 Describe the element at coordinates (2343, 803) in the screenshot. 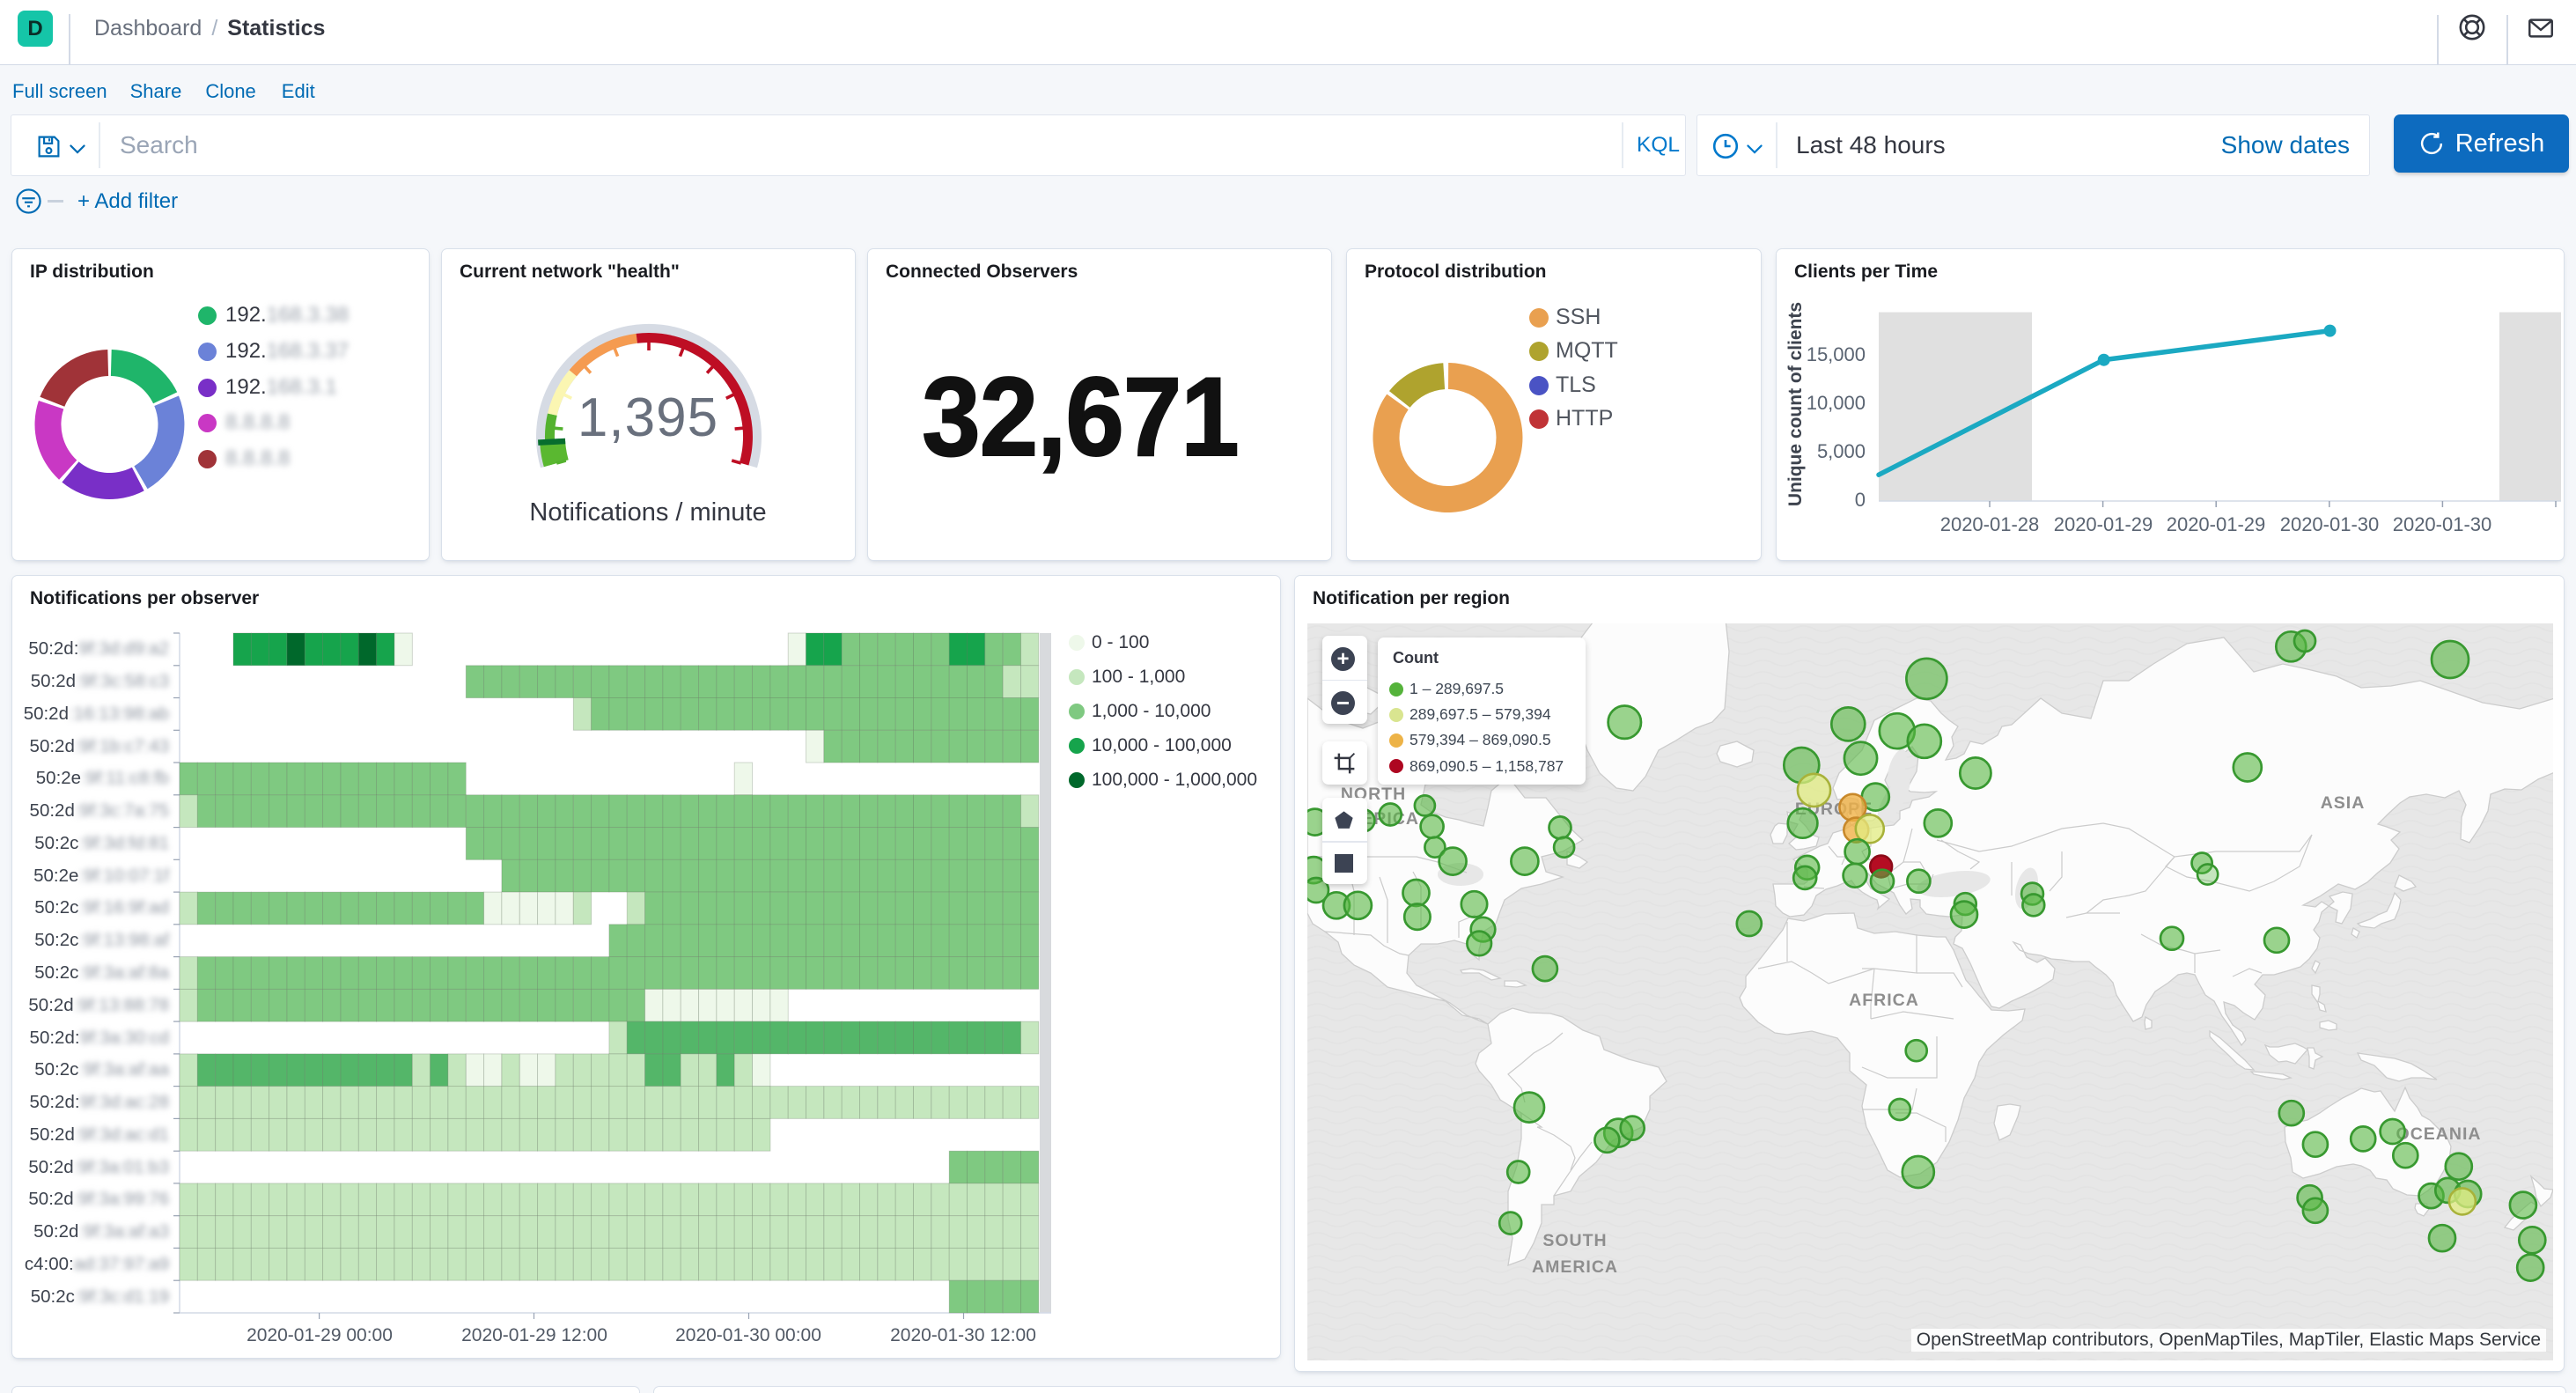

I see `svg-text: ASIA` at that location.